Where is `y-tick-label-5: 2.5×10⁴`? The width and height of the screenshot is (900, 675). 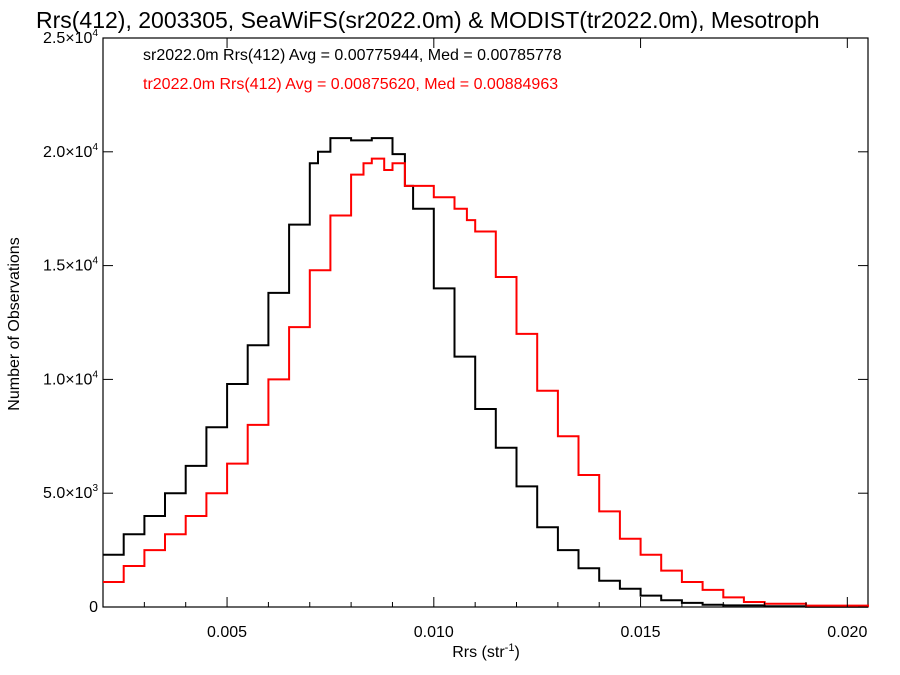 y-tick-label-5: 2.5×10⁴ is located at coordinates (70, 37).